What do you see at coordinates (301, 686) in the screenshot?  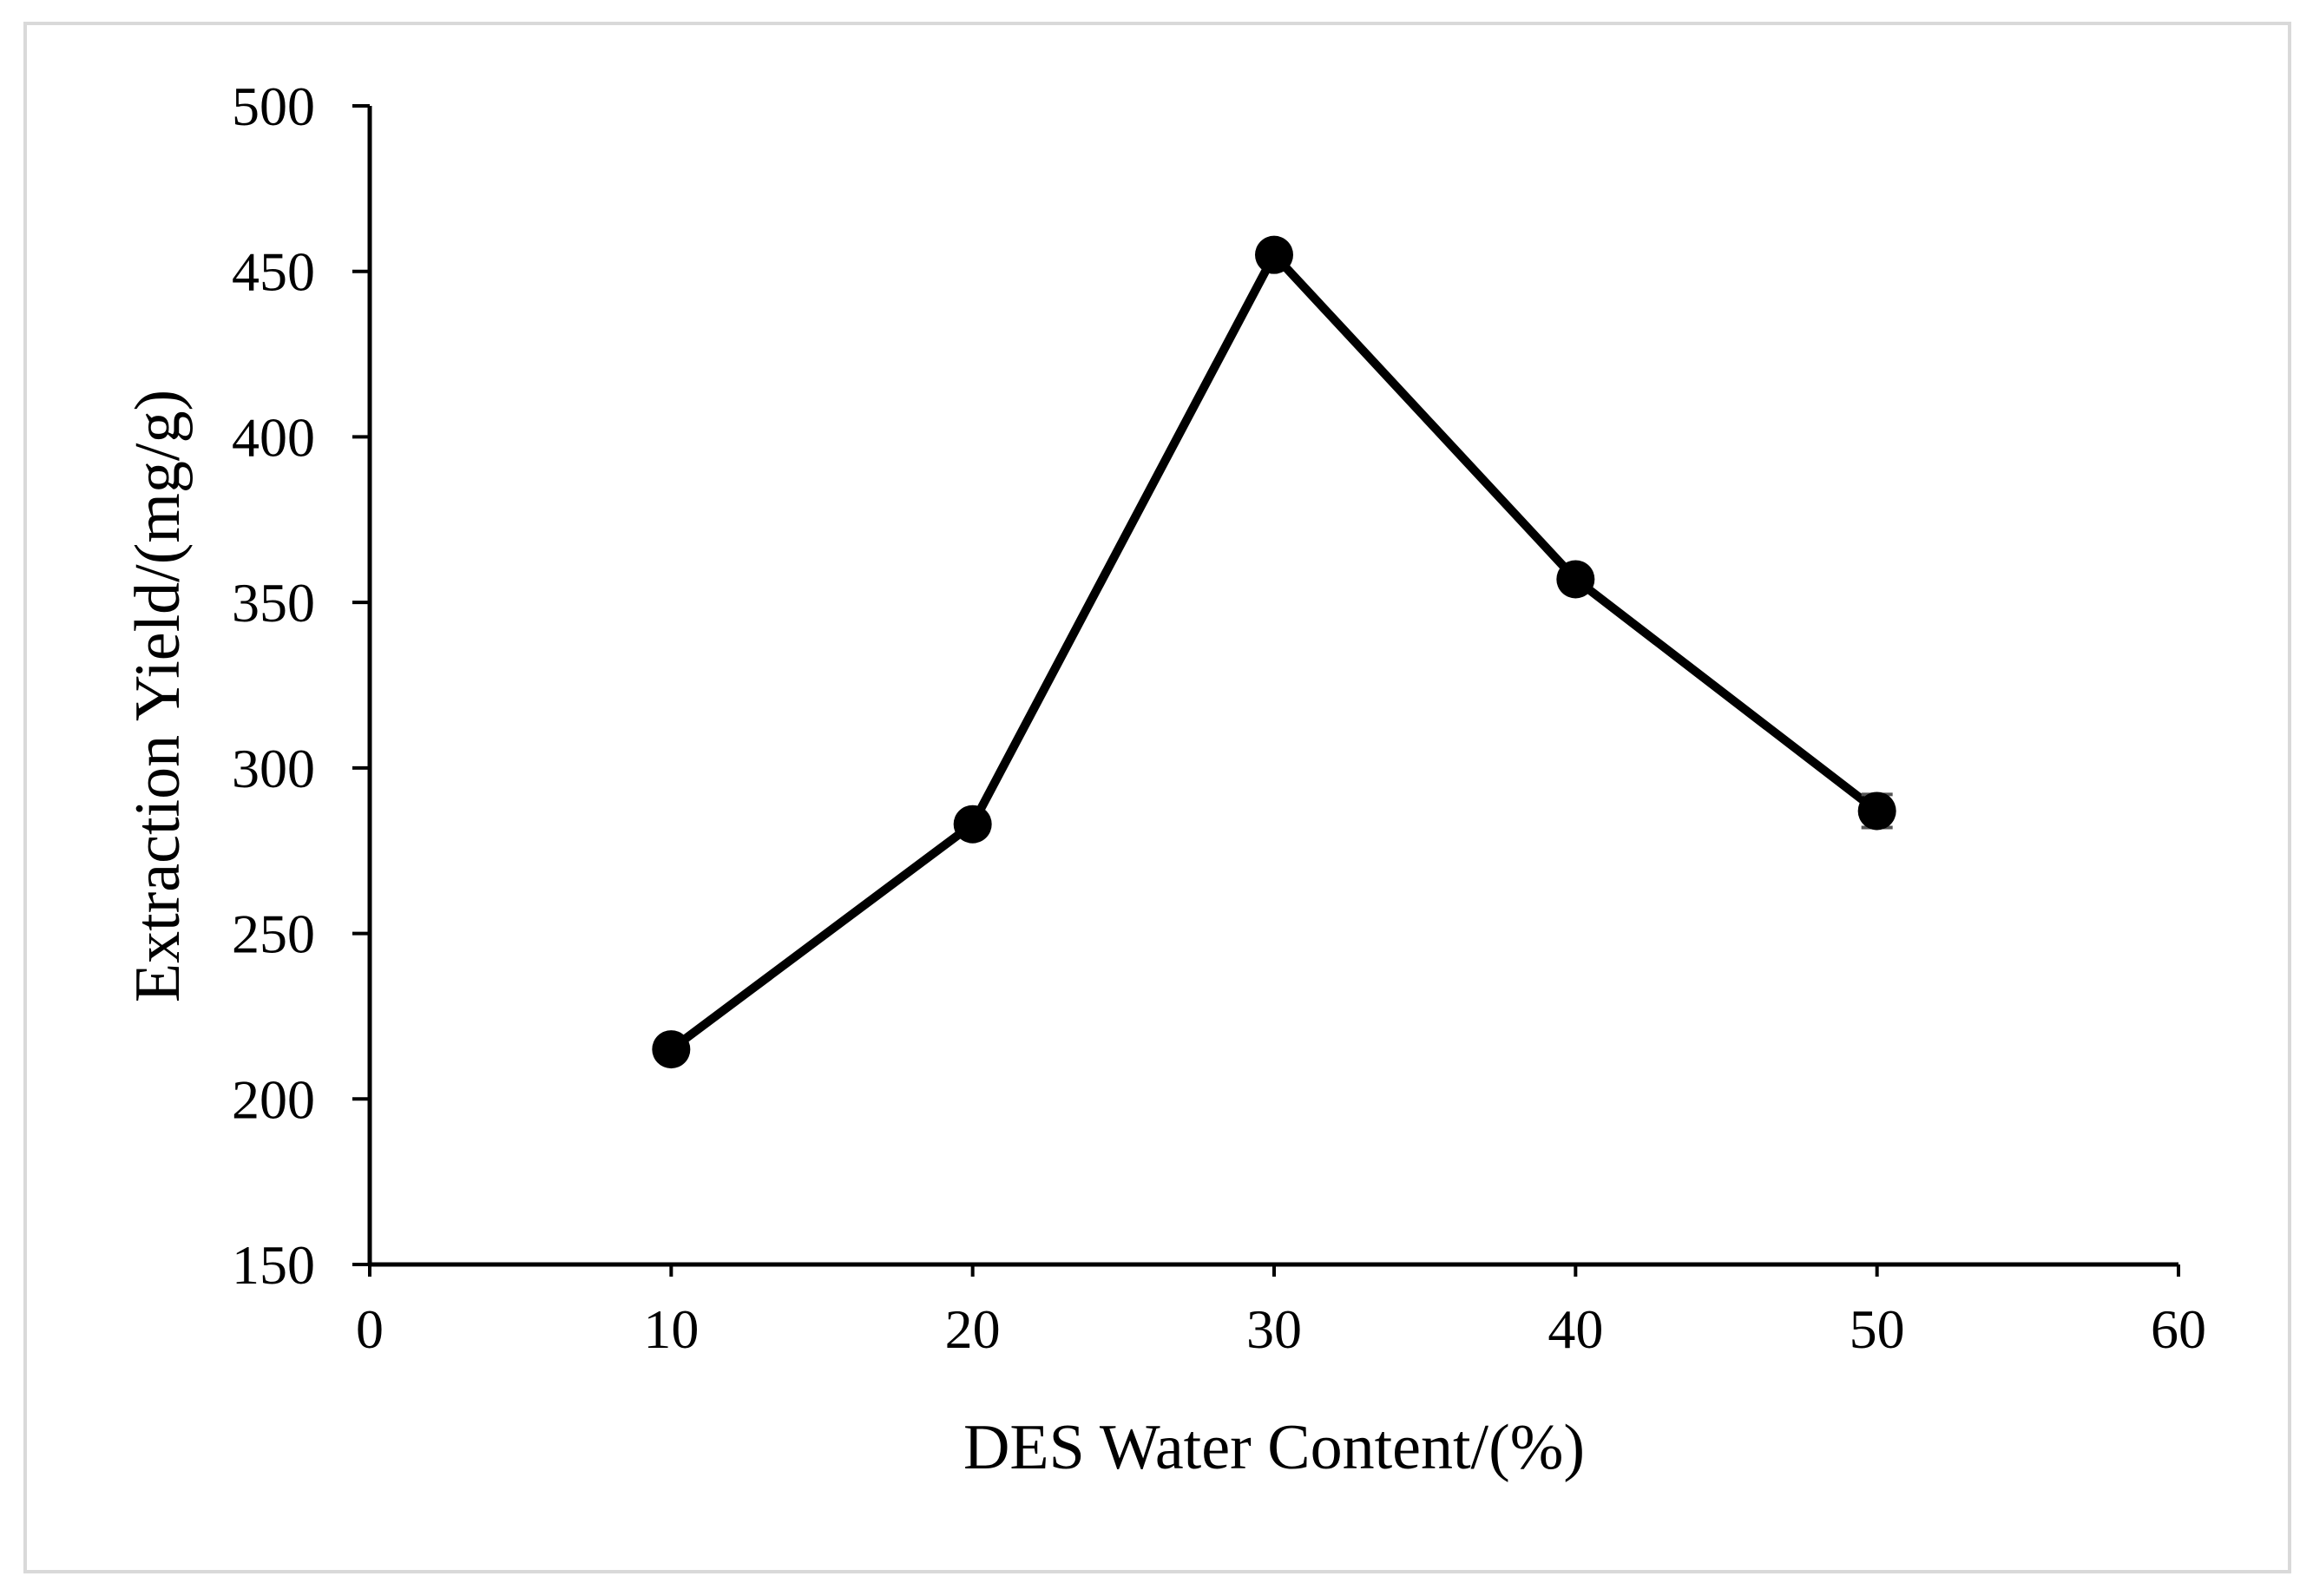 I see `y-axis-ticks: 150 200 250 300 350 400 450 500` at bounding box center [301, 686].